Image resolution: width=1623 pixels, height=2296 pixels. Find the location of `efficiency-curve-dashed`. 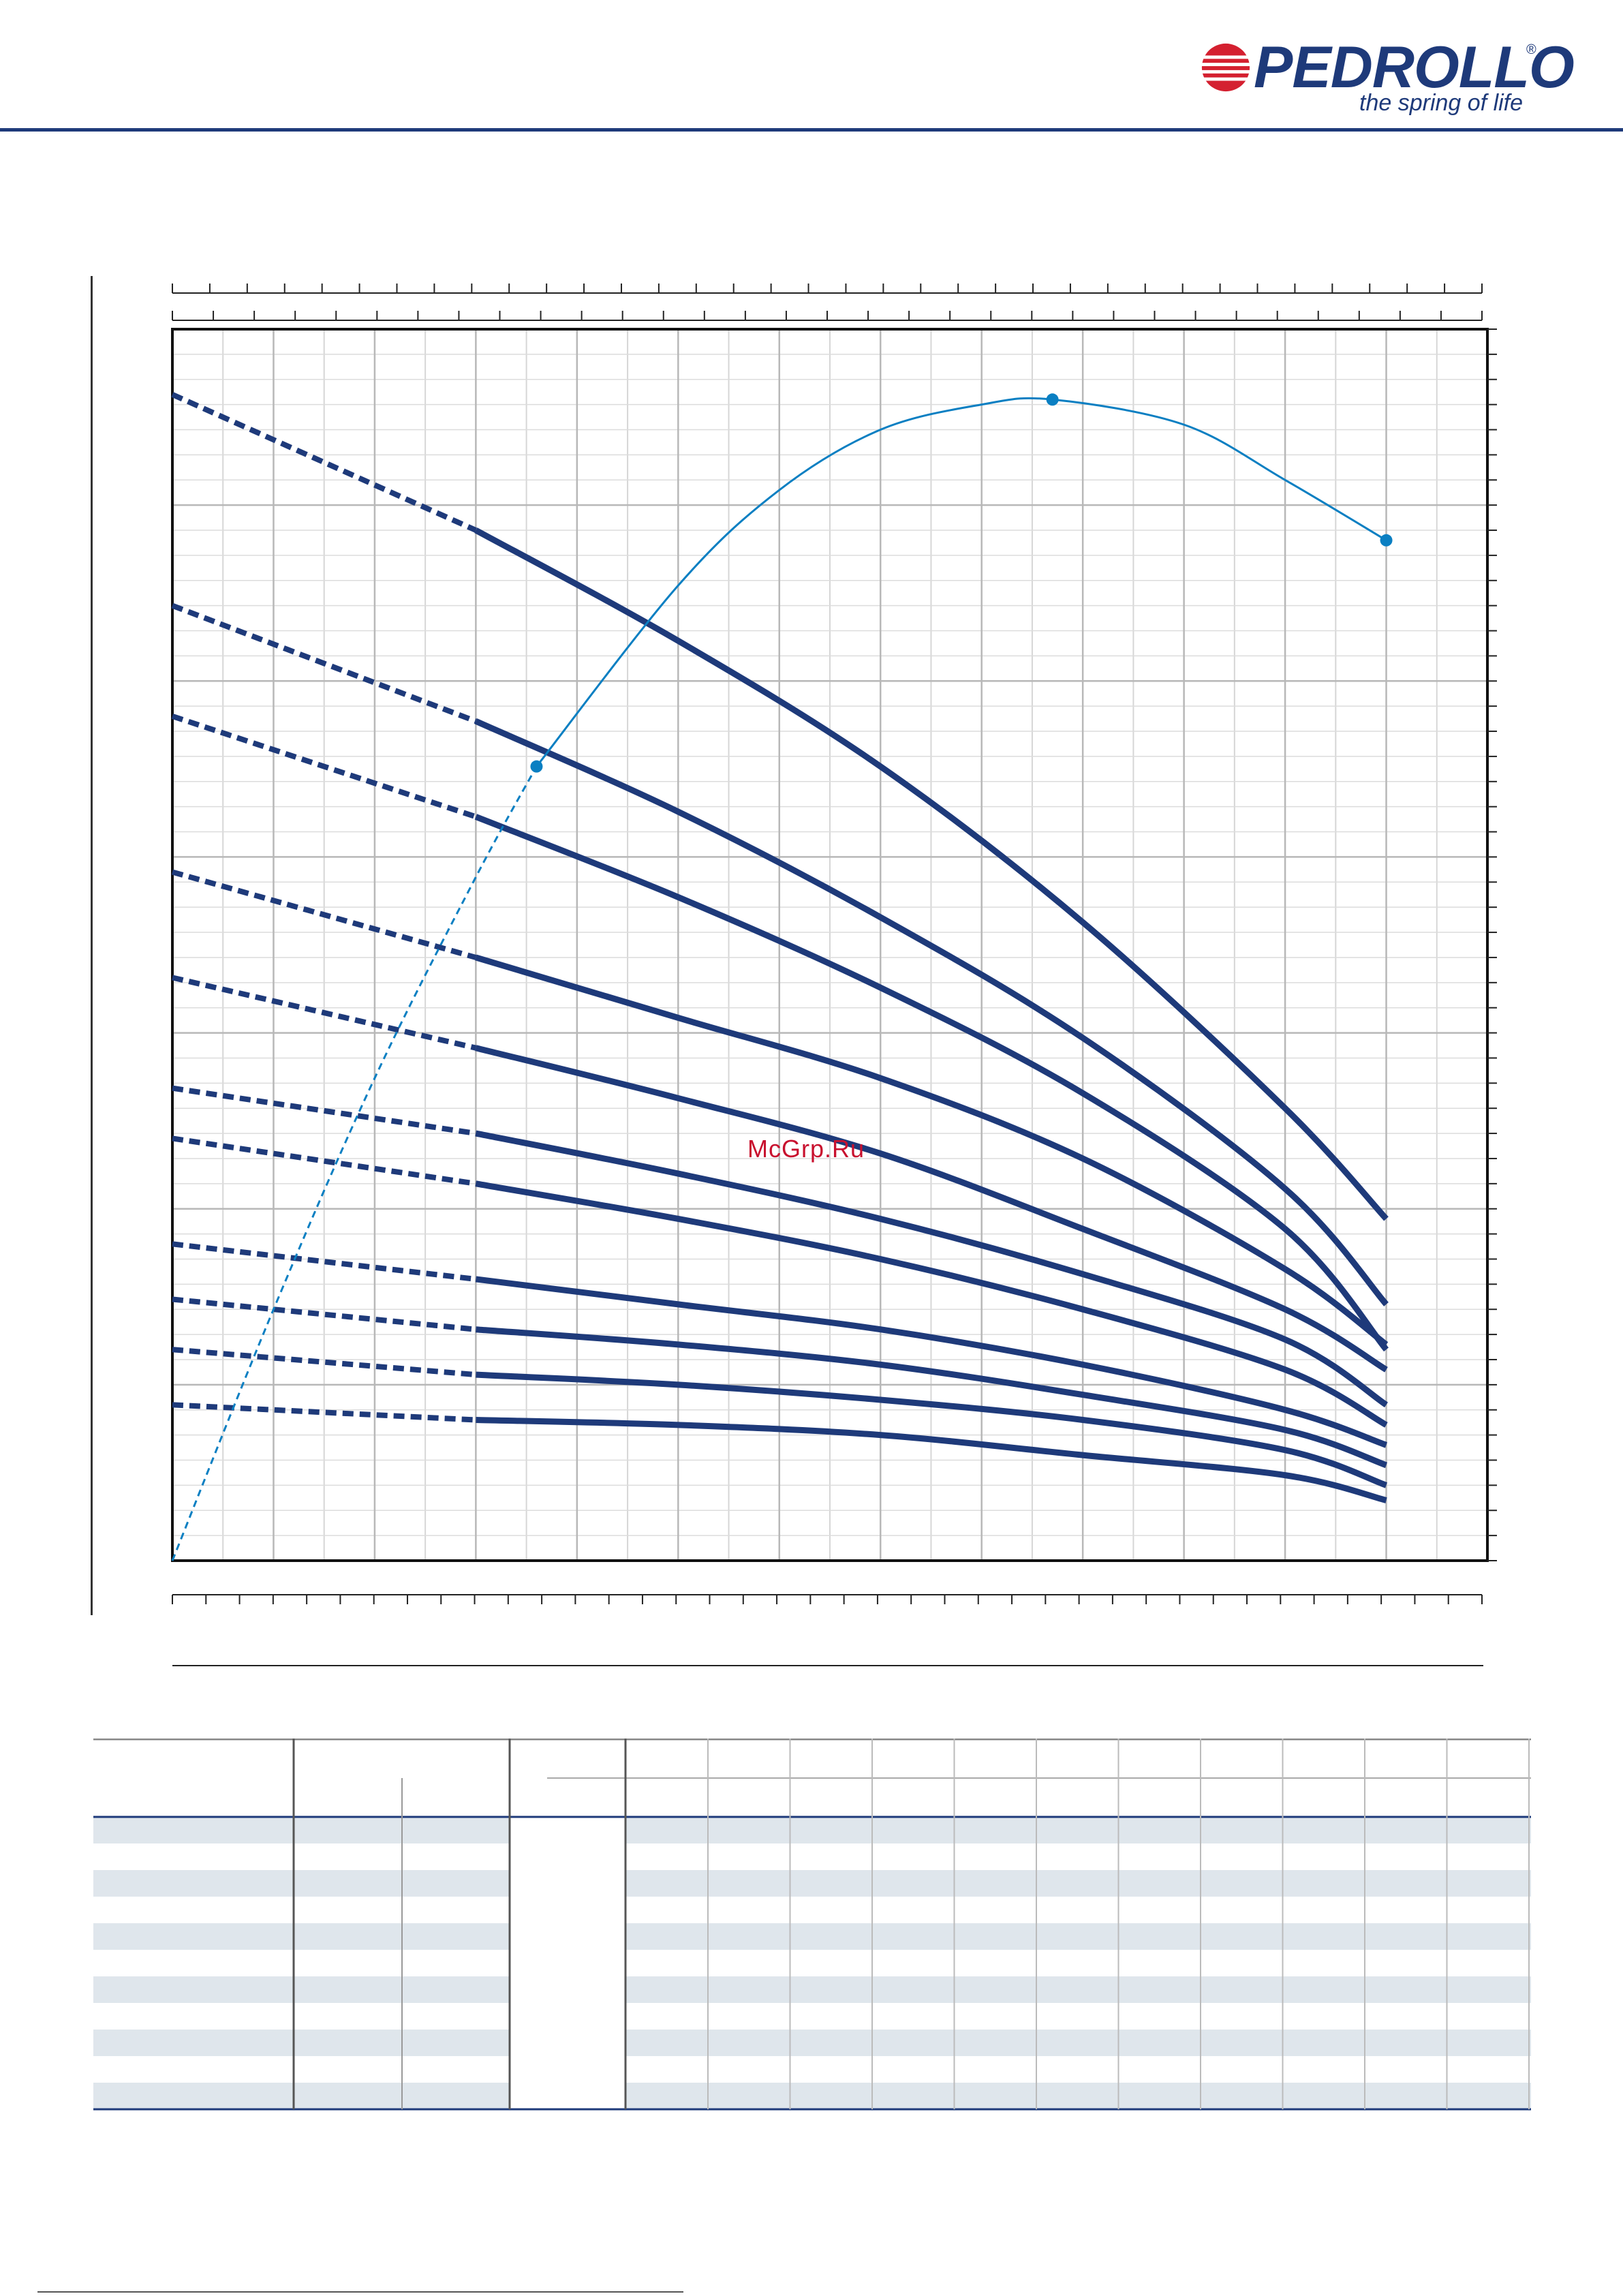

efficiency-curve-dashed is located at coordinates (354, 1163).